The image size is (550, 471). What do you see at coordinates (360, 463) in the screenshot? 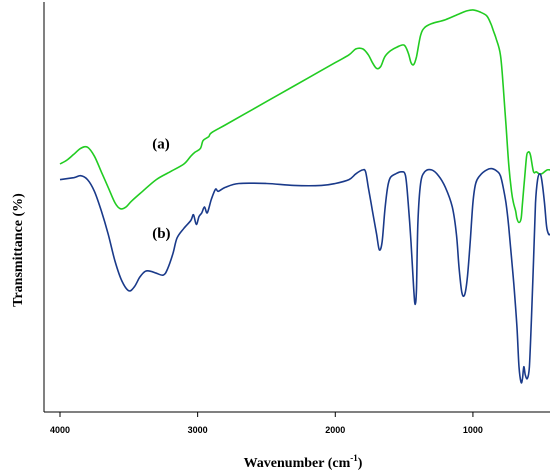
I see `x-axis-title-close: )` at bounding box center [360, 463].